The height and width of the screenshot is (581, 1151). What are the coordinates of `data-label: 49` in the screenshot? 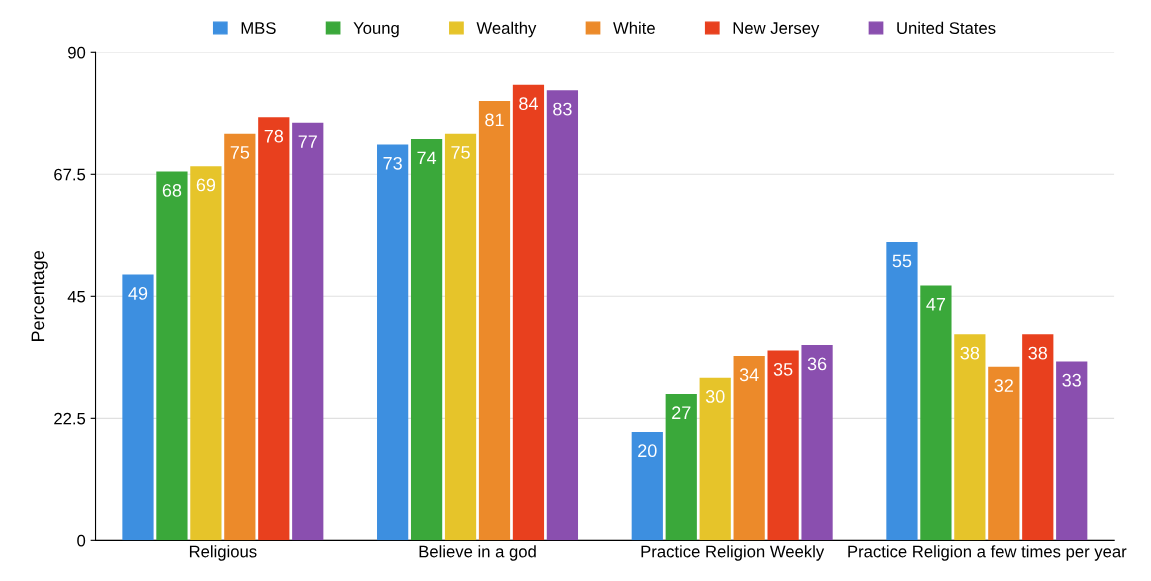 It's located at (138, 293).